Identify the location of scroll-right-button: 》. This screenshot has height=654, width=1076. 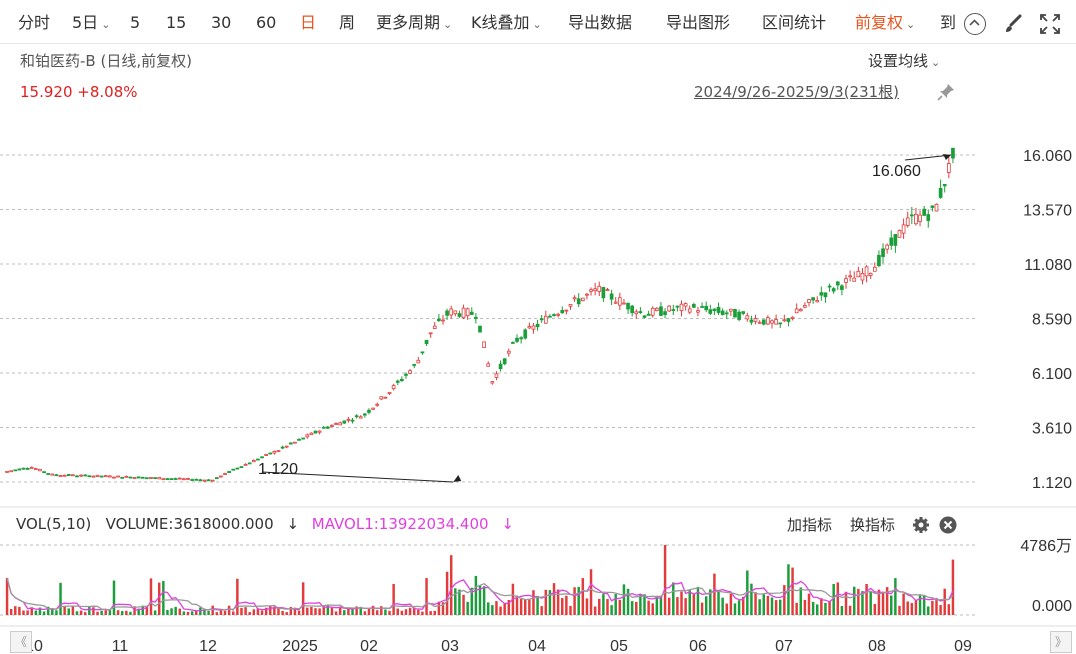
(1061, 642).